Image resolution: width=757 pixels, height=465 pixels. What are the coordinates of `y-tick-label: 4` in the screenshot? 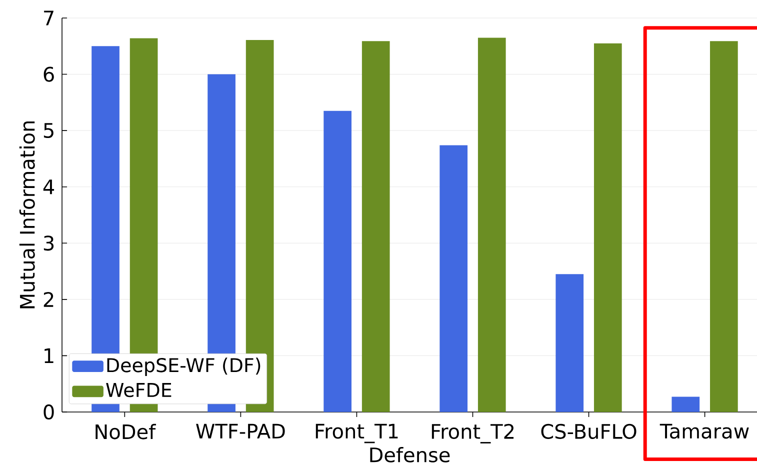 It's located at (48, 187).